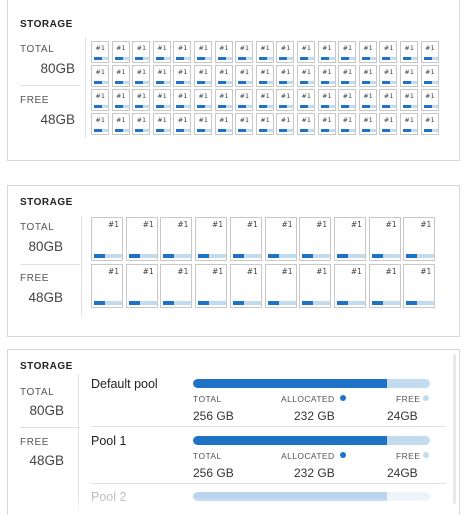  Describe the element at coordinates (109, 441) in the screenshot. I see `pool-name: Pool 1` at that location.